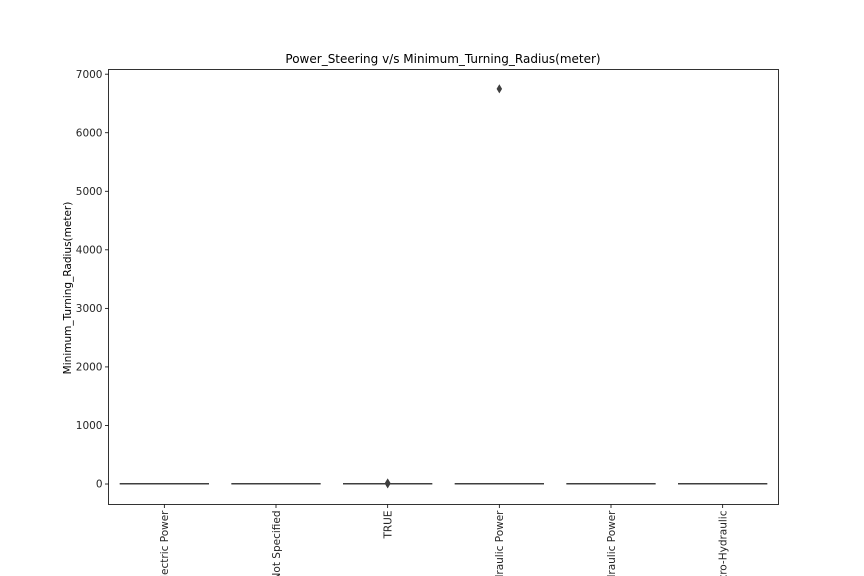 This screenshot has height=576, width=864. Describe the element at coordinates (89, 309) in the screenshot. I see `y-tick-label: 3000` at that location.